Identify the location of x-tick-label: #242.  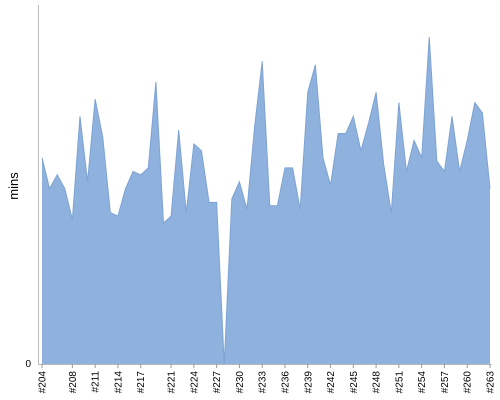
(331, 382).